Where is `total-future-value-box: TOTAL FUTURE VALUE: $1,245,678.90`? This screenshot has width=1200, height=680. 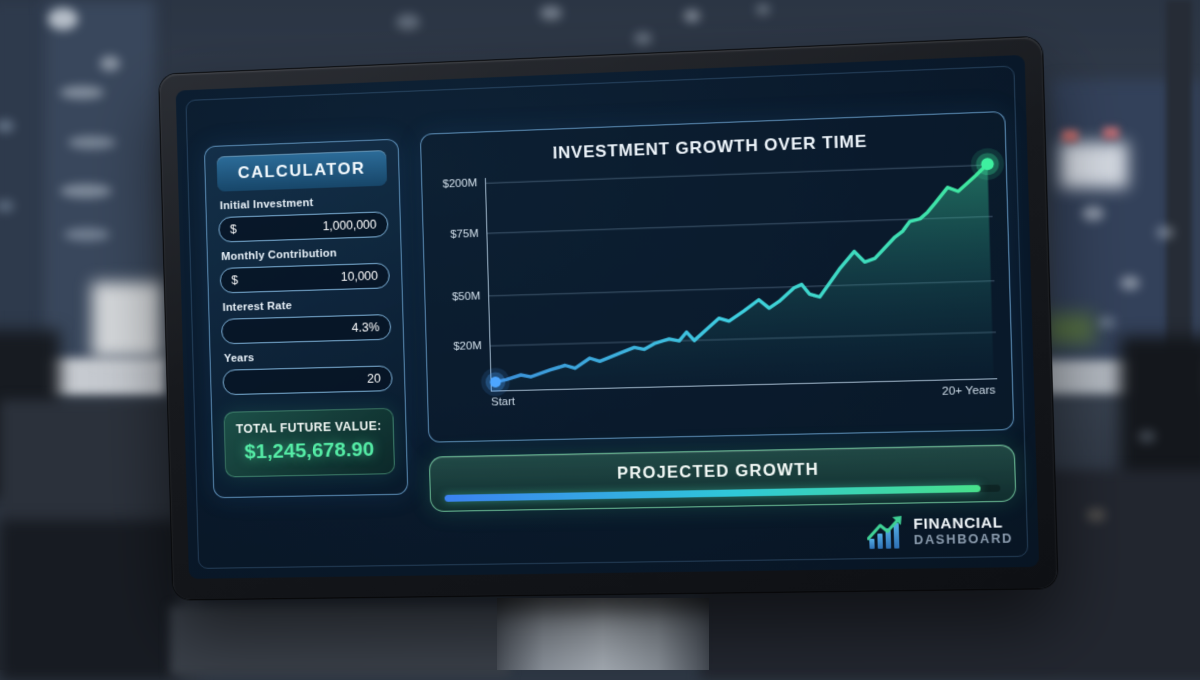
total-future-value-box: TOTAL FUTURE VALUE: $1,245,678.90 is located at coordinates (309, 442).